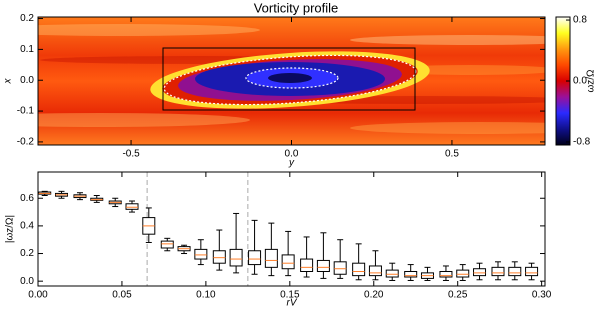  I want to click on y-axis-label: |ωz/Ω|, so click(10, 229).